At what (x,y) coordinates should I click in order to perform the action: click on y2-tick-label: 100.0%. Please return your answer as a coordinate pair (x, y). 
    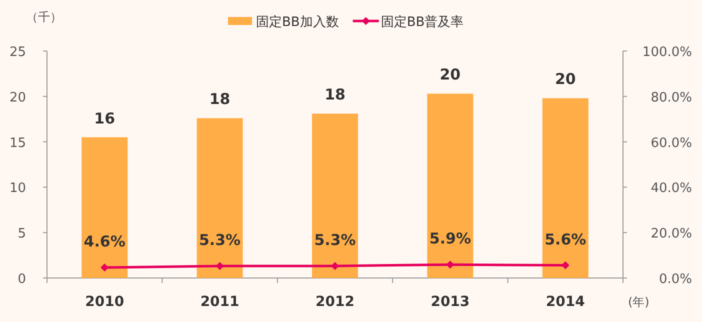
    Looking at the image, I should click on (667, 52).